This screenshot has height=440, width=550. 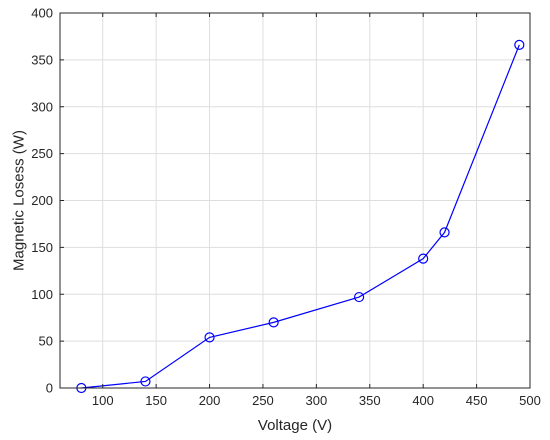 I want to click on x-tick-label: 300, so click(x=317, y=400).